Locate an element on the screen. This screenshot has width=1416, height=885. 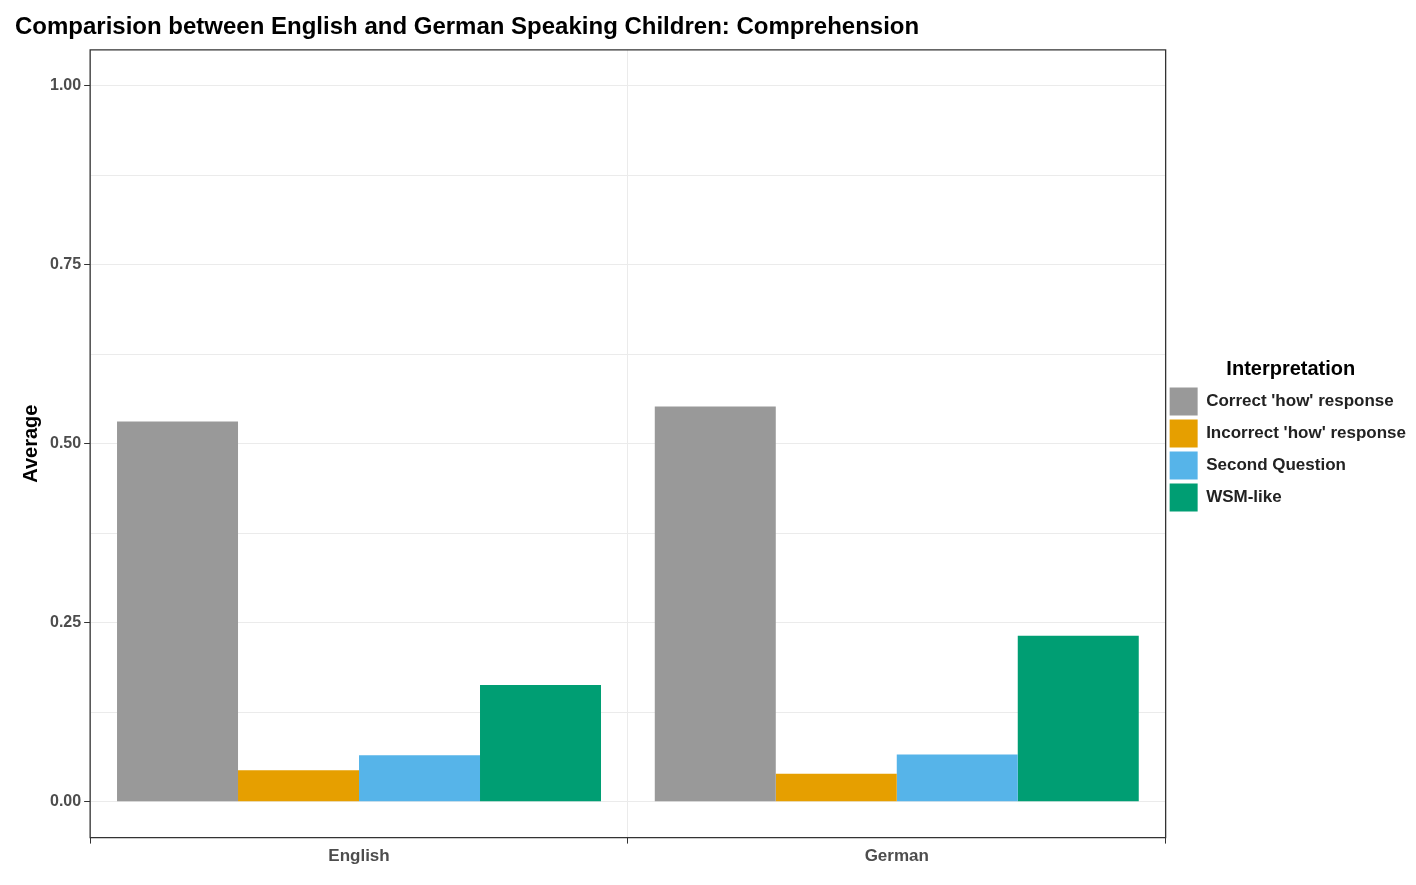
y-tick-label: 0.75 is located at coordinates (66, 264).